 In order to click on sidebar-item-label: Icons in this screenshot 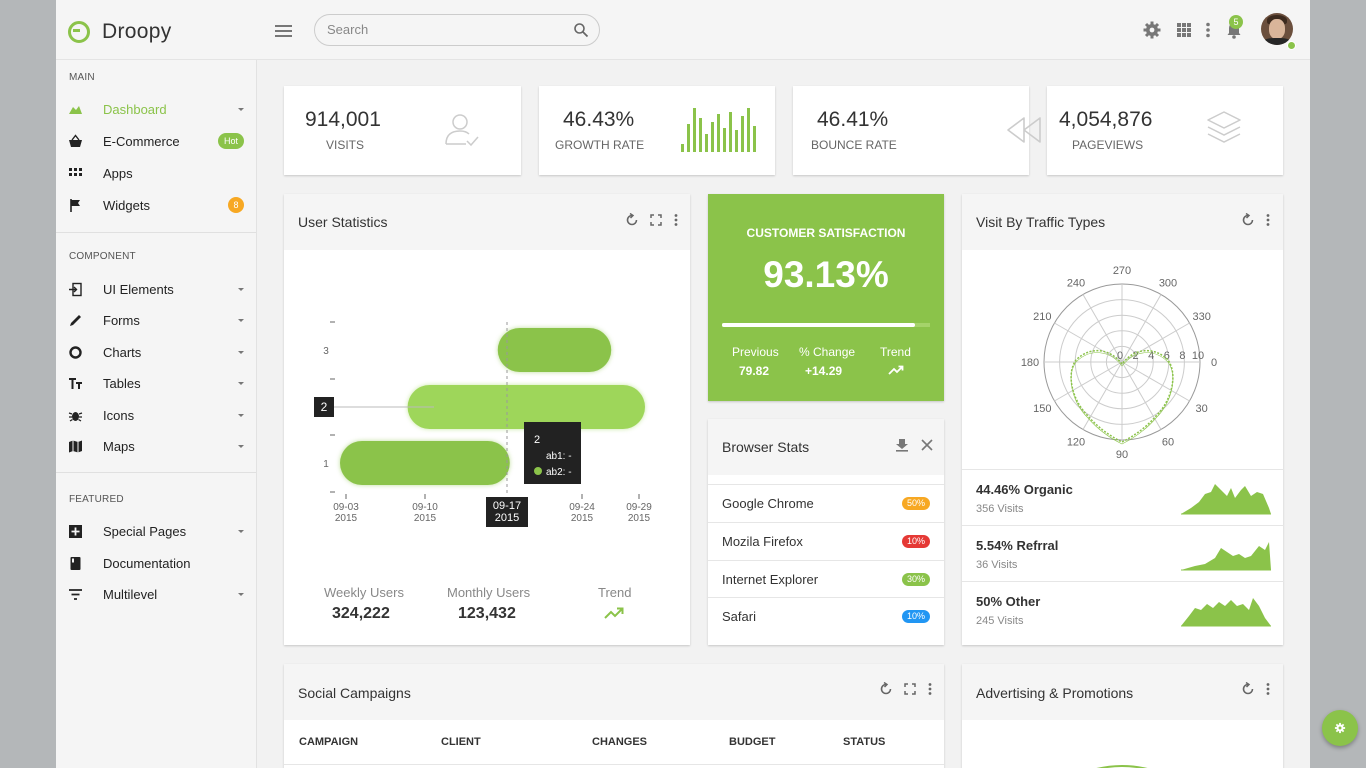, I will do `click(119, 415)`.